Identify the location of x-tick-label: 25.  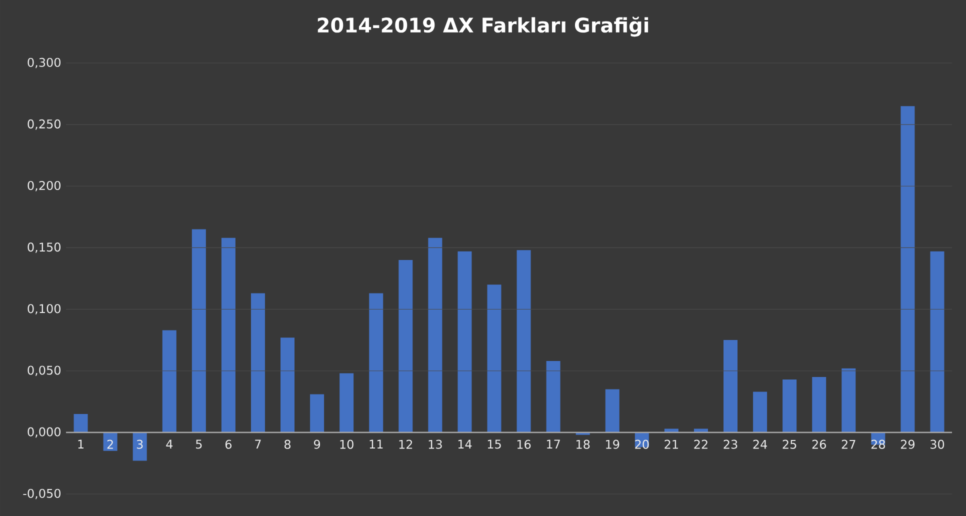
(789, 444).